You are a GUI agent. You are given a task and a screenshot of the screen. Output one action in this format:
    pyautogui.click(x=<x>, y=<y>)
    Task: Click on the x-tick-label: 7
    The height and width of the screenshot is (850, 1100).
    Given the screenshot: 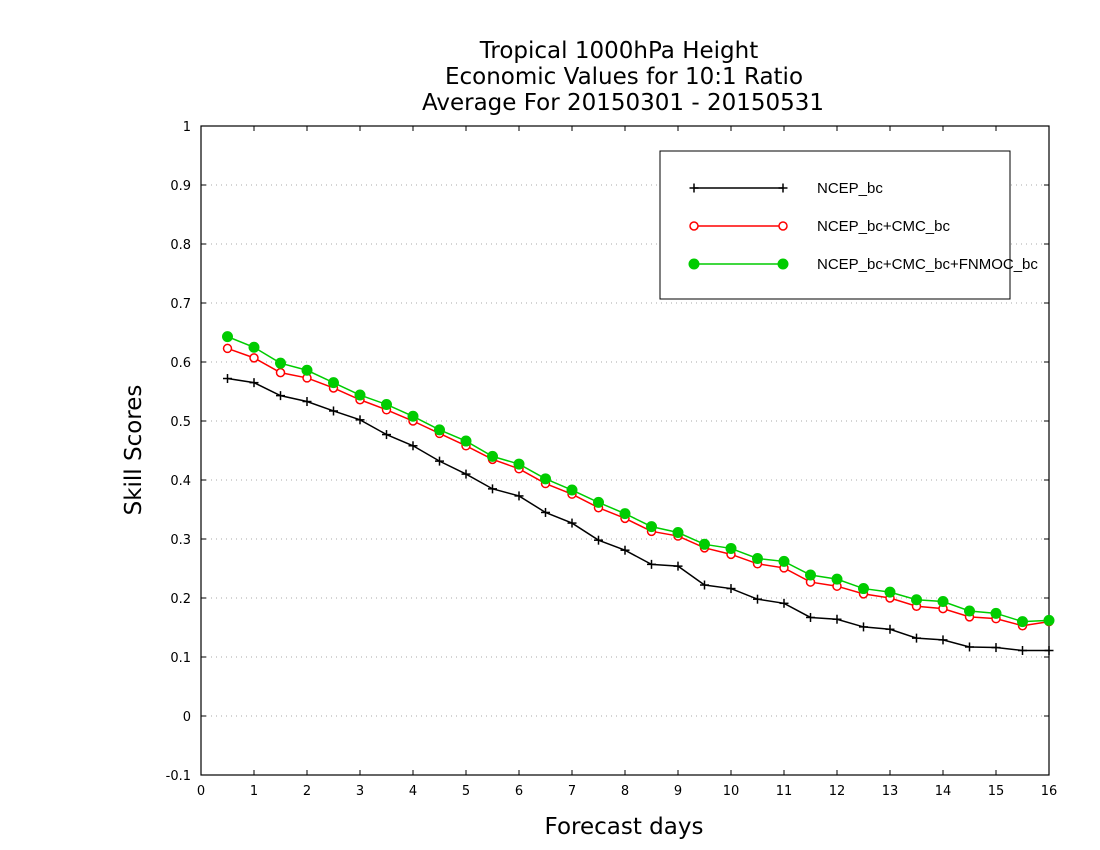 What is the action you would take?
    pyautogui.click(x=572, y=791)
    